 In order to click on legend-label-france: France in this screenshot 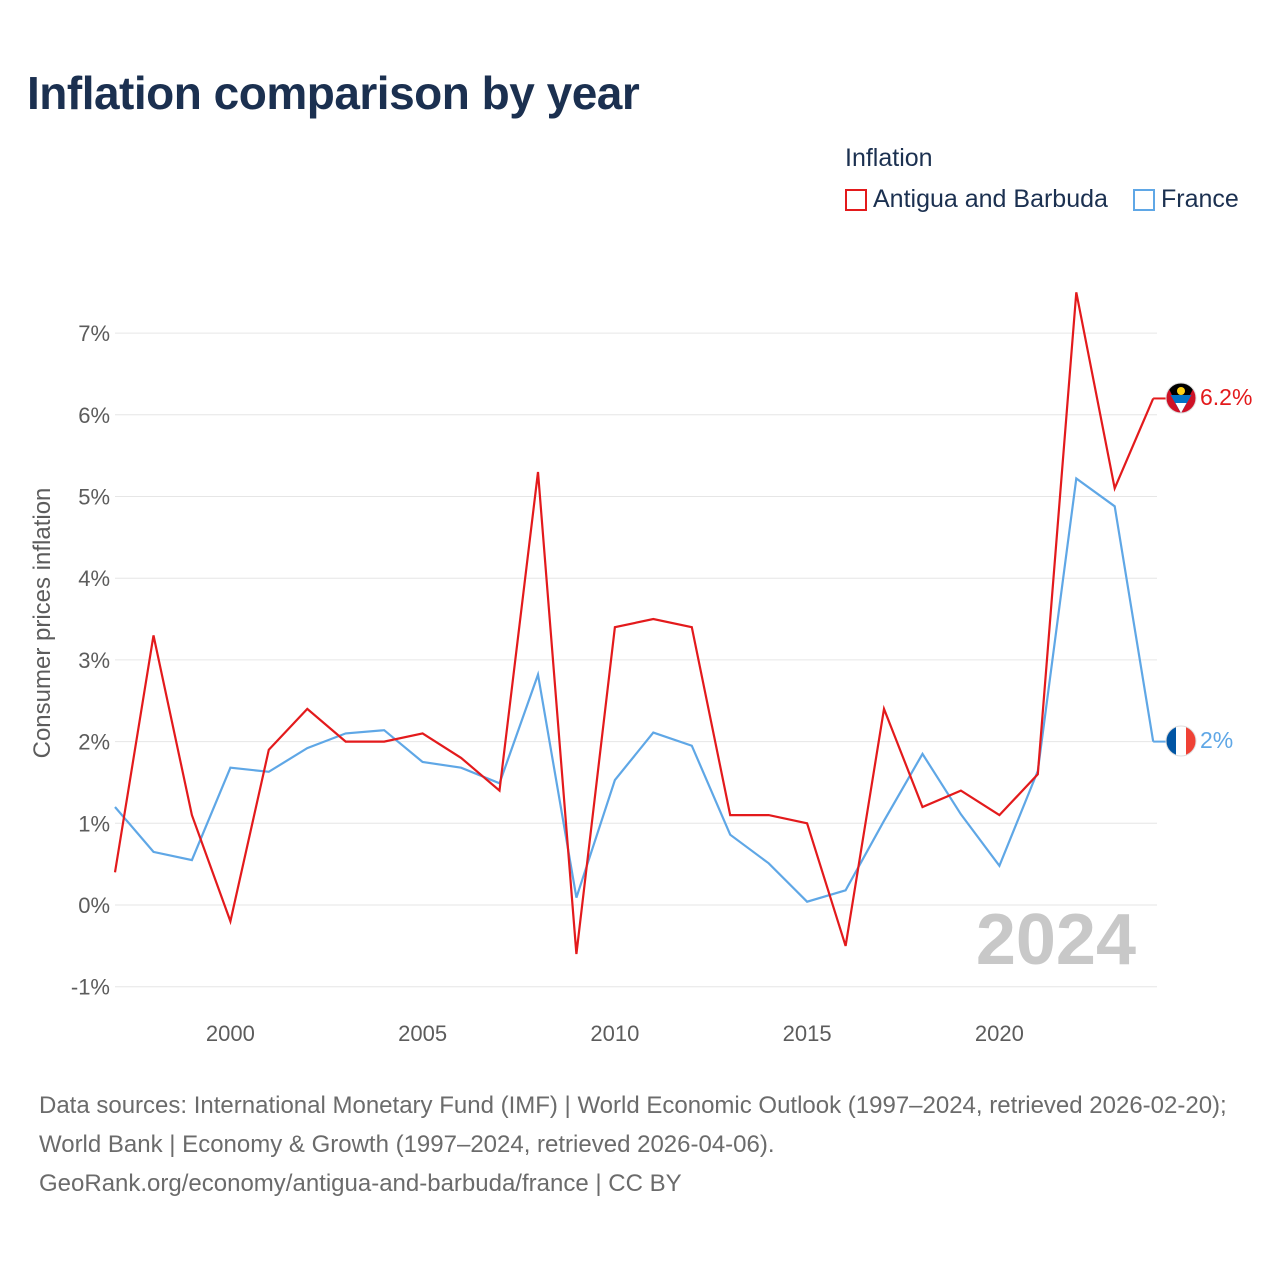, I will do `click(1200, 199)`.